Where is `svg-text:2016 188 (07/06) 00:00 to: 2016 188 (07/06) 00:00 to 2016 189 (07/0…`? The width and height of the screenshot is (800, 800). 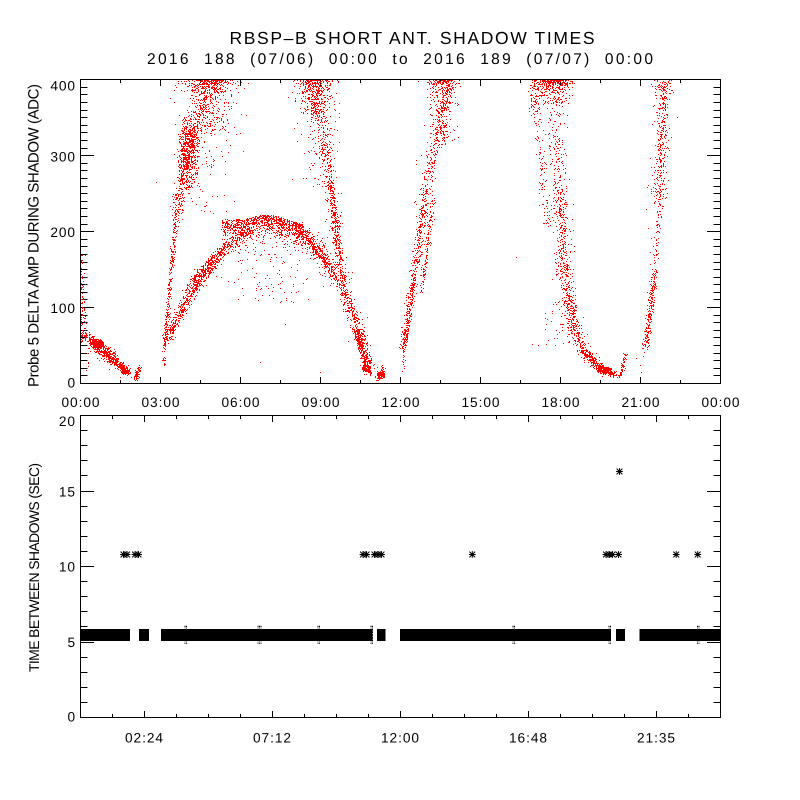
svg-text:2016 188 (07/06) 00:00 to: 2016 188 (07/06) 00:00 to 2016 189 (07/0… is located at coordinates (400, 59).